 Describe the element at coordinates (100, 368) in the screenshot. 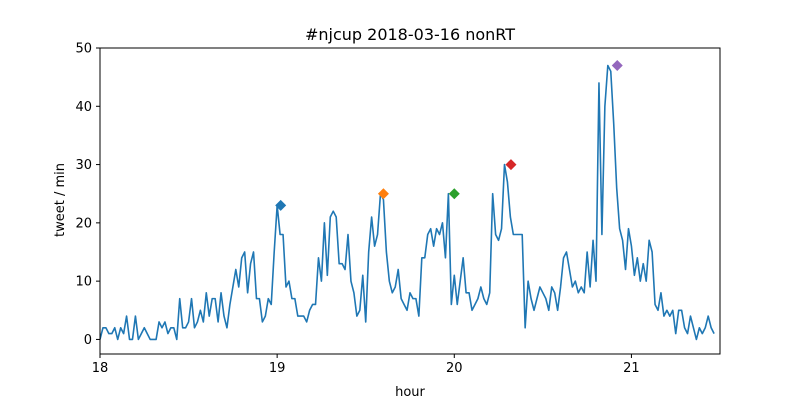

I see `x-tick-label-18: 18` at that location.